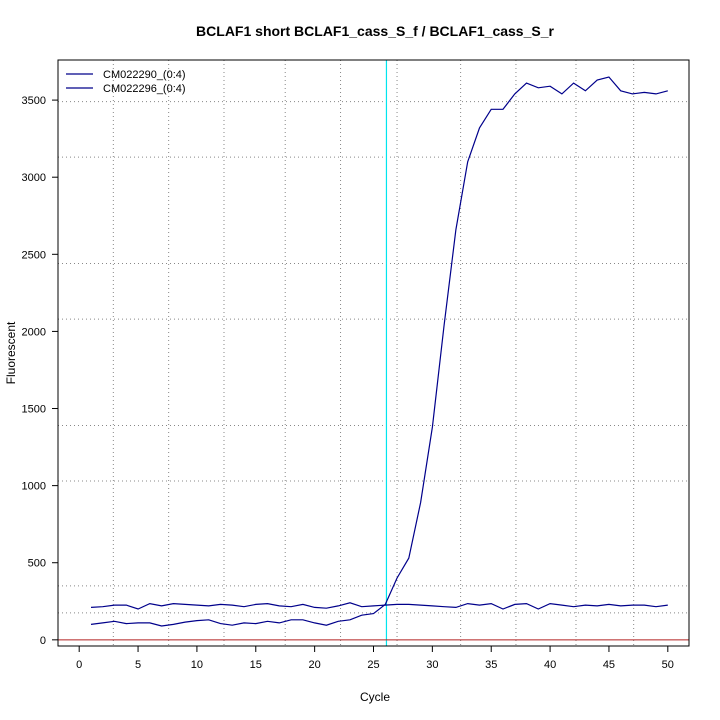 The image size is (720, 720). What do you see at coordinates (144, 89) in the screenshot?
I see `legend-label-2: CM022296_(0:4)` at bounding box center [144, 89].